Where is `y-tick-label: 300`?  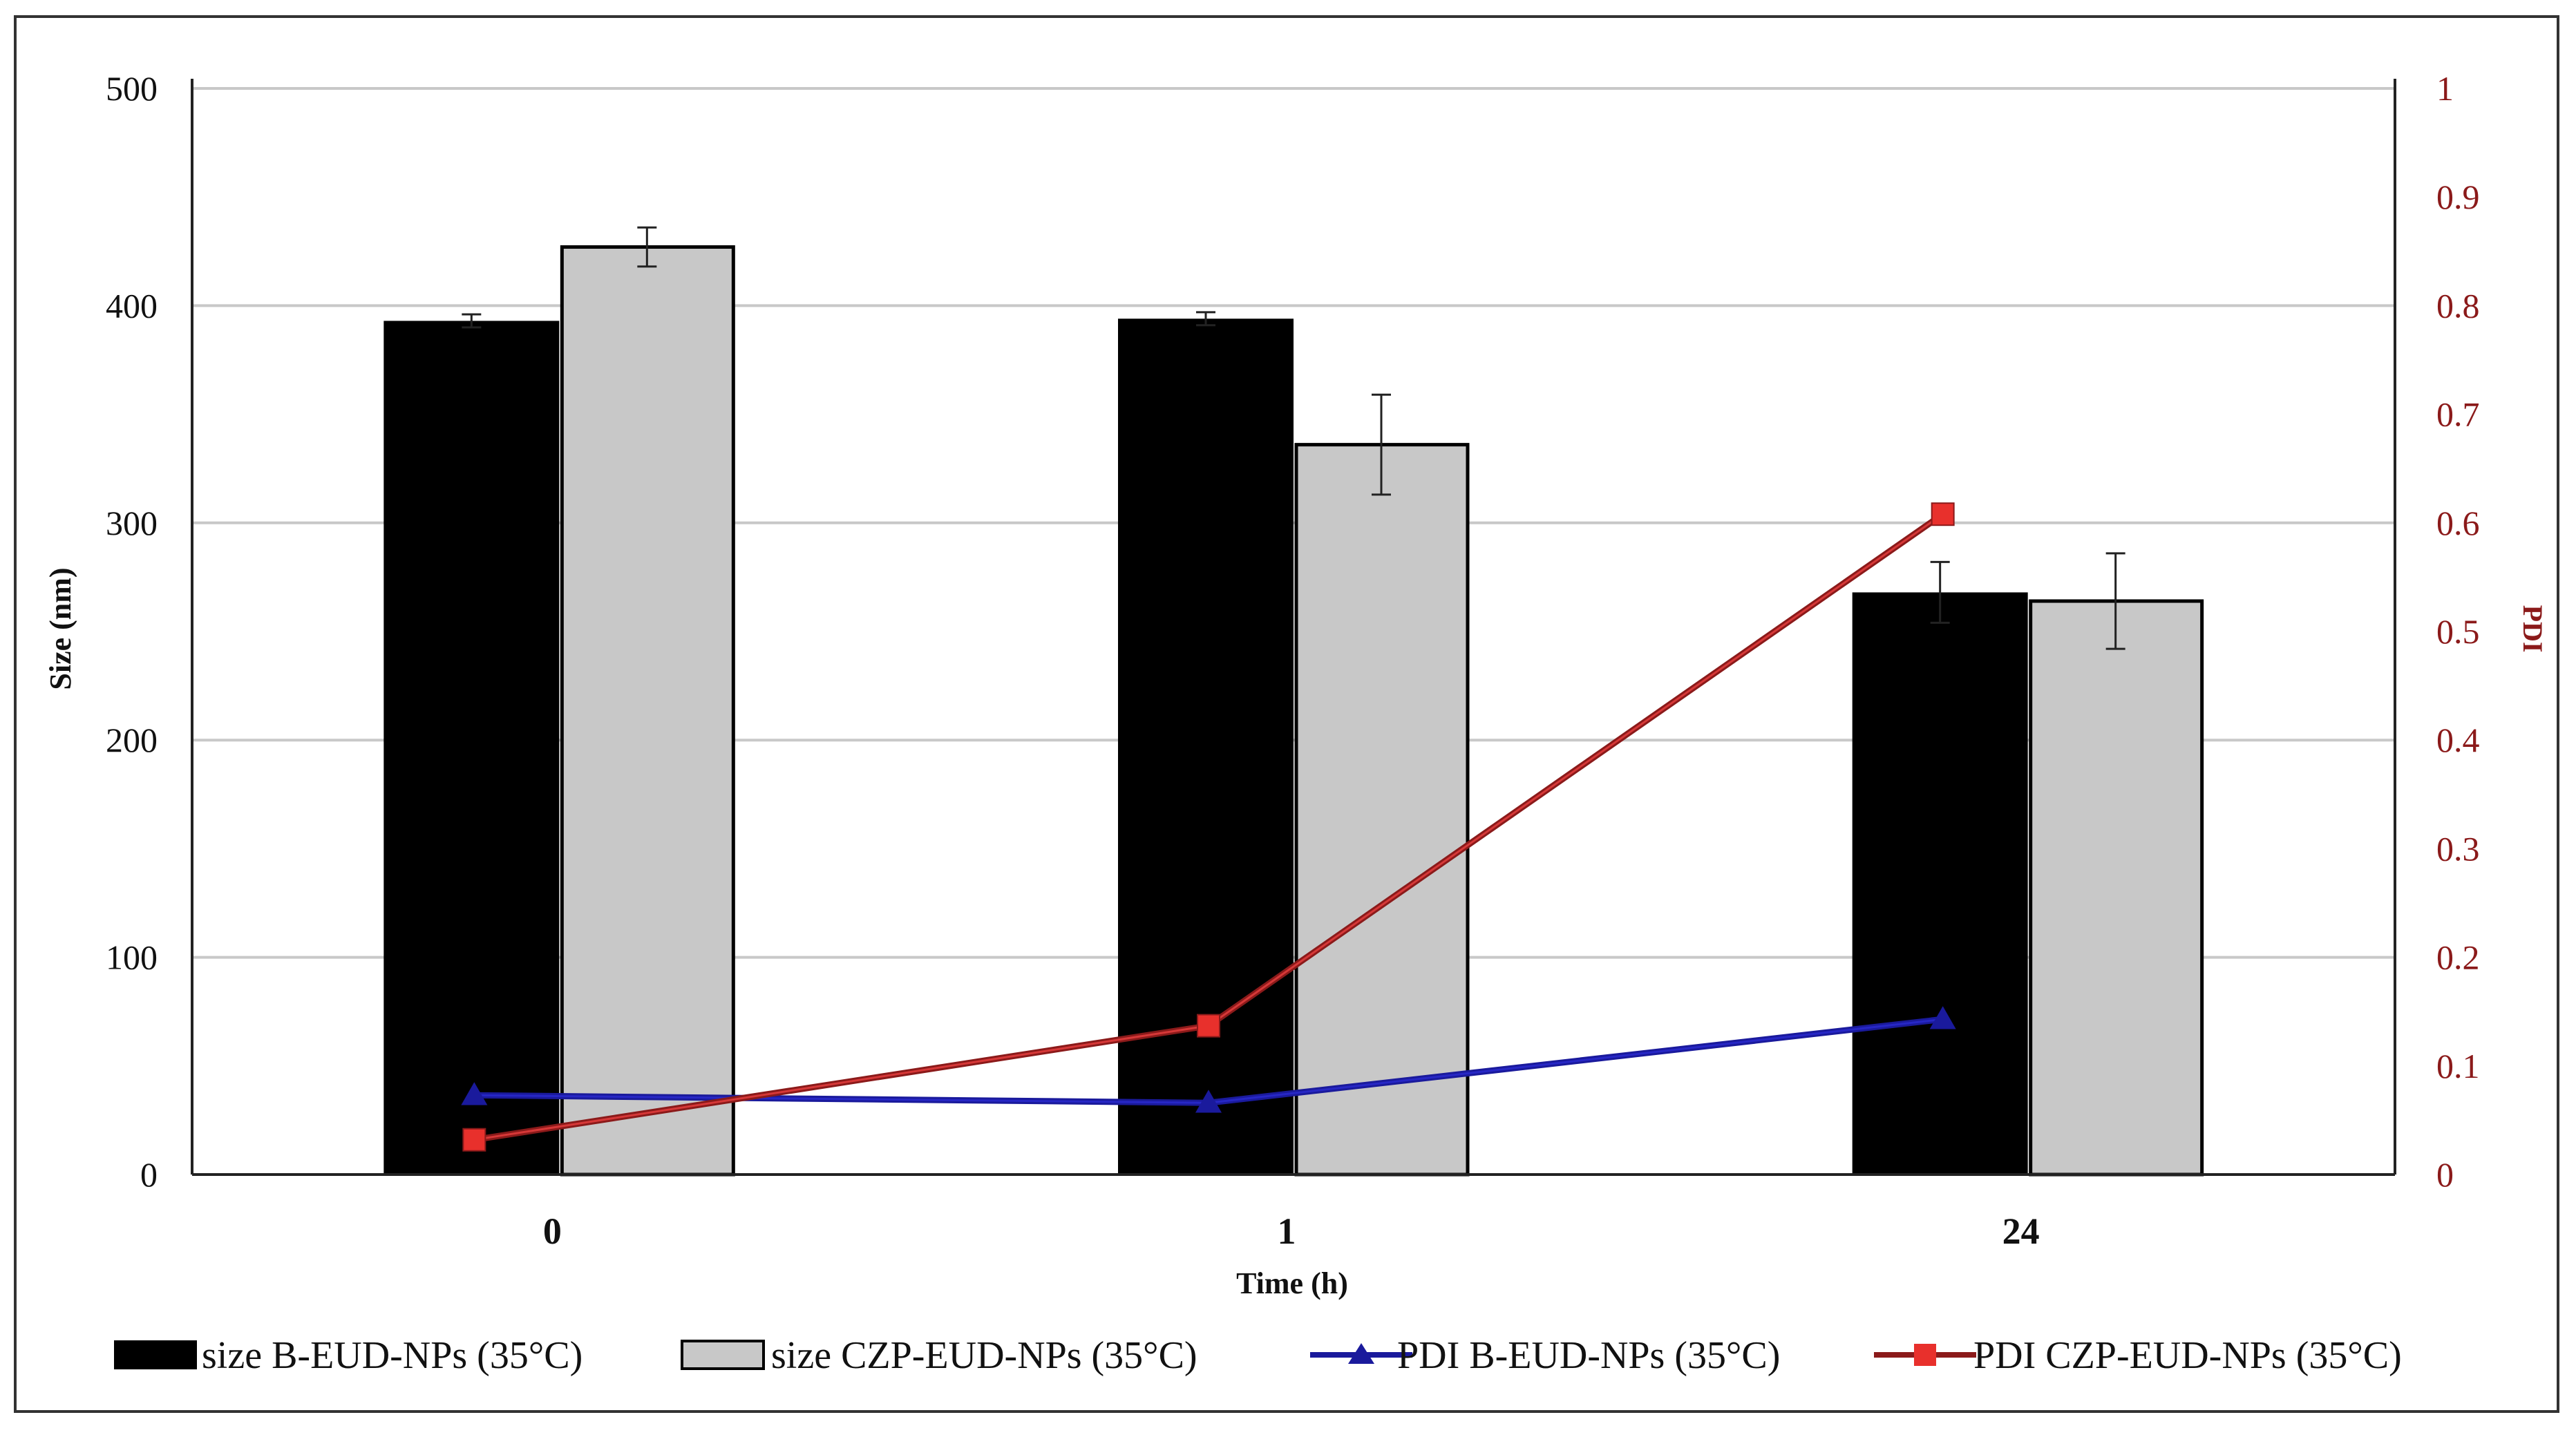
y-tick-label: 300 is located at coordinates (132, 523).